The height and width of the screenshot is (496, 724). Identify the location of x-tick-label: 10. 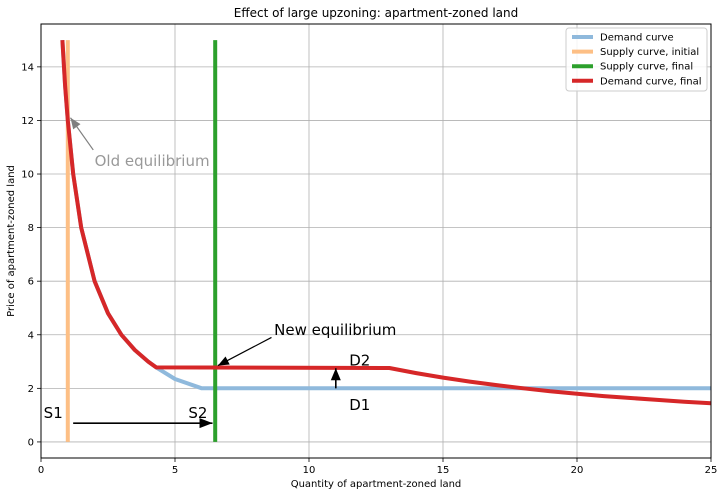
(309, 470).